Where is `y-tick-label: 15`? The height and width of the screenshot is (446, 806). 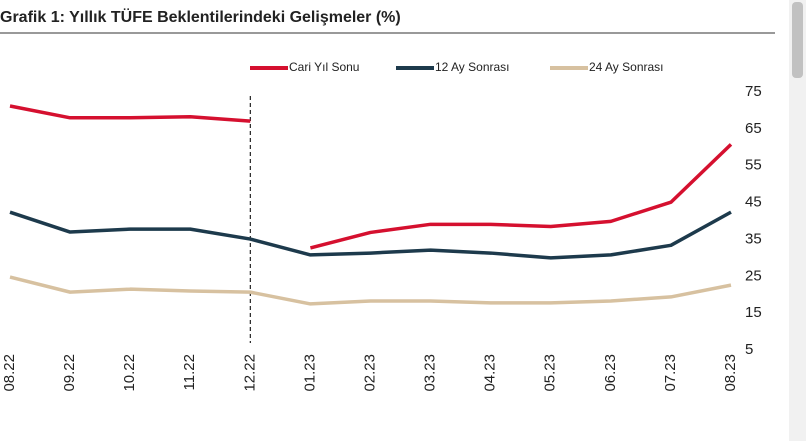 y-tick-label: 15 is located at coordinates (753, 312).